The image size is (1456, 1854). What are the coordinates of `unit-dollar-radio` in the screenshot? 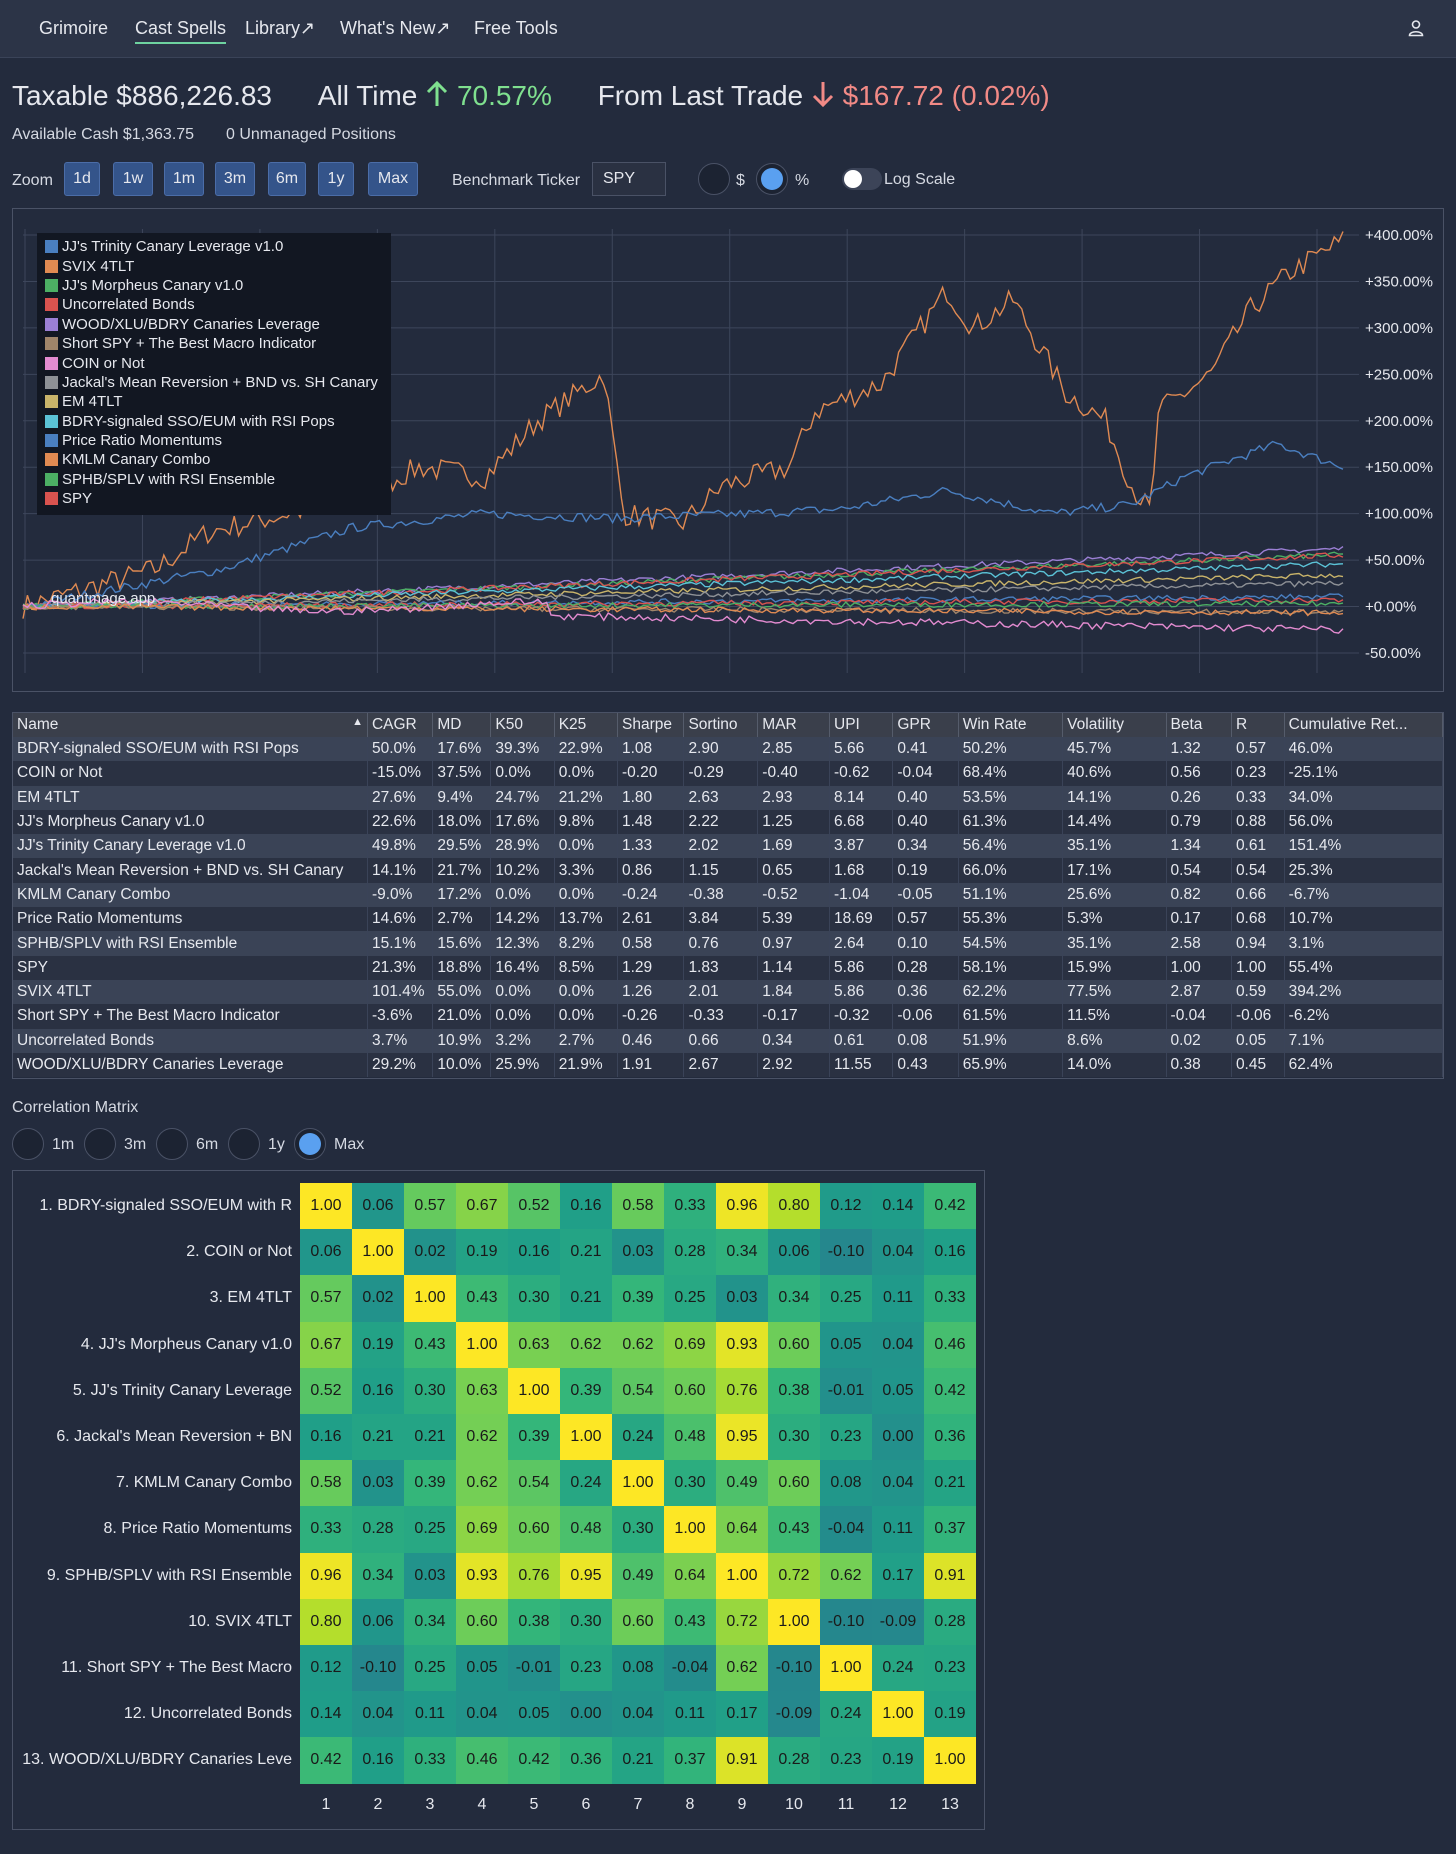 It's located at (714, 179).